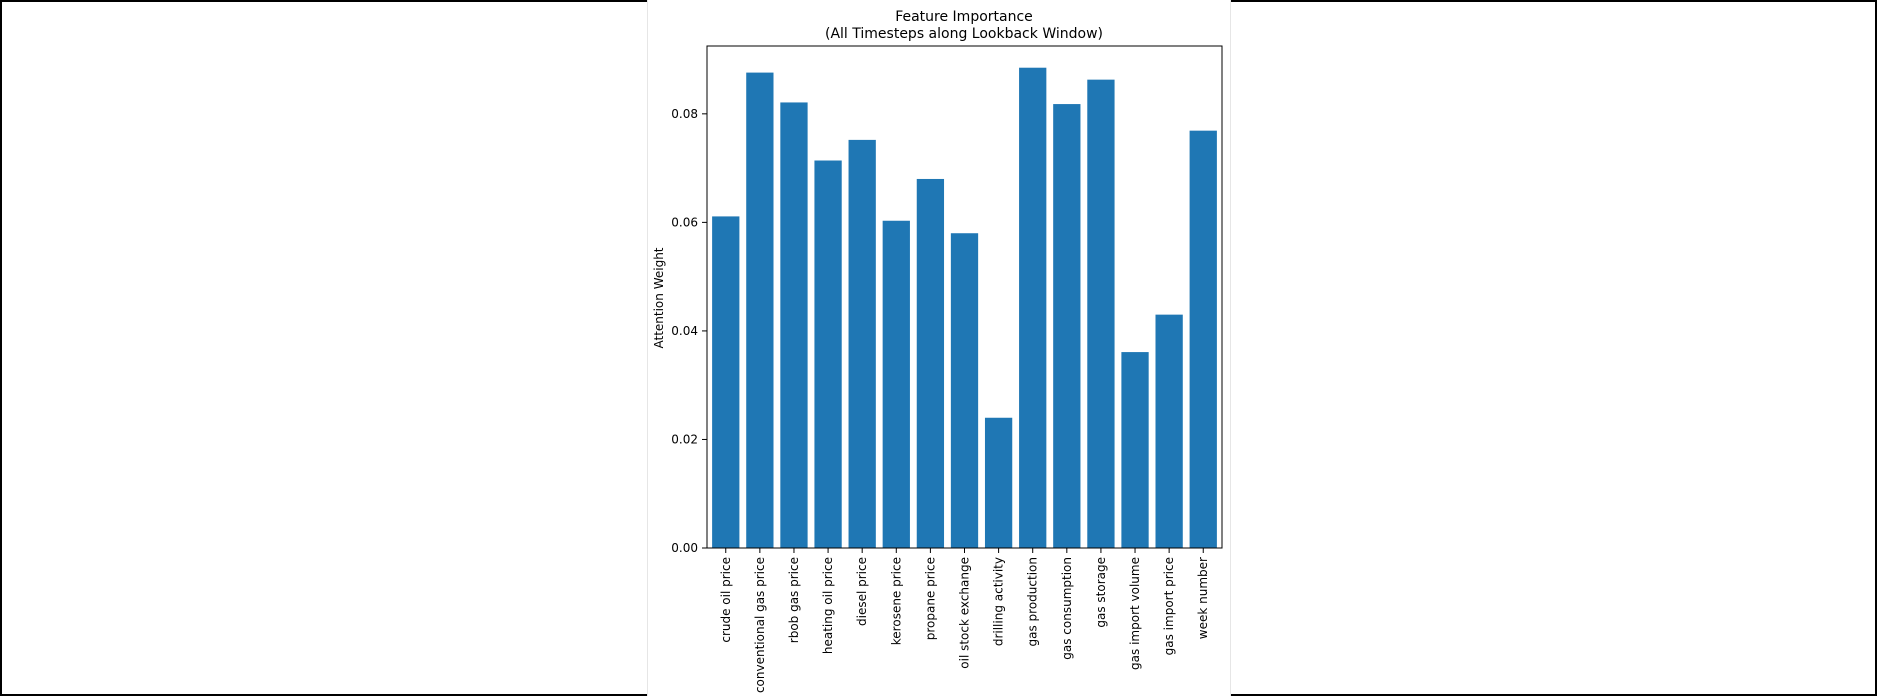 Image resolution: width=1877 pixels, height=696 pixels. Describe the element at coordinates (684, 331) in the screenshot. I see `y-tick-label: 0.04` at that location.